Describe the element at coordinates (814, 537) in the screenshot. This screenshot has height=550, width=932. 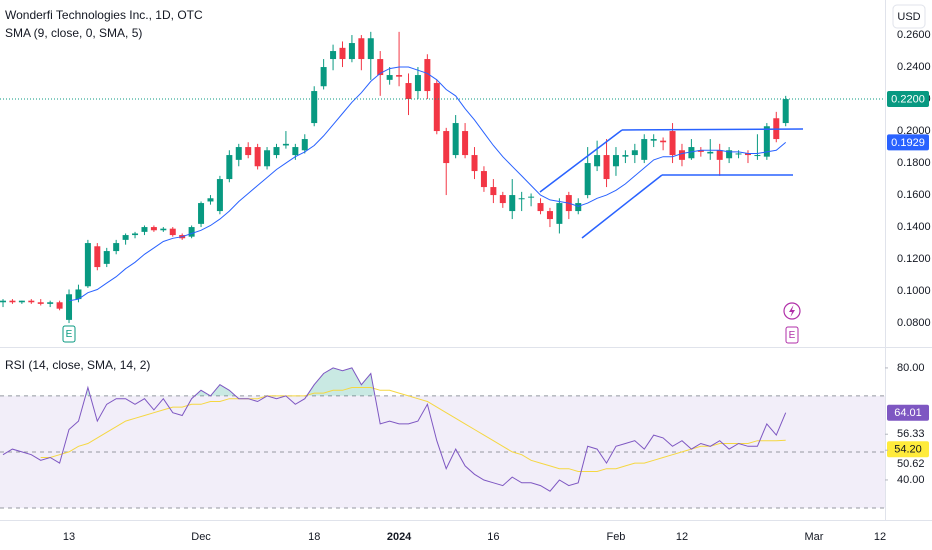
I see `x-tick-label: Mar` at that location.